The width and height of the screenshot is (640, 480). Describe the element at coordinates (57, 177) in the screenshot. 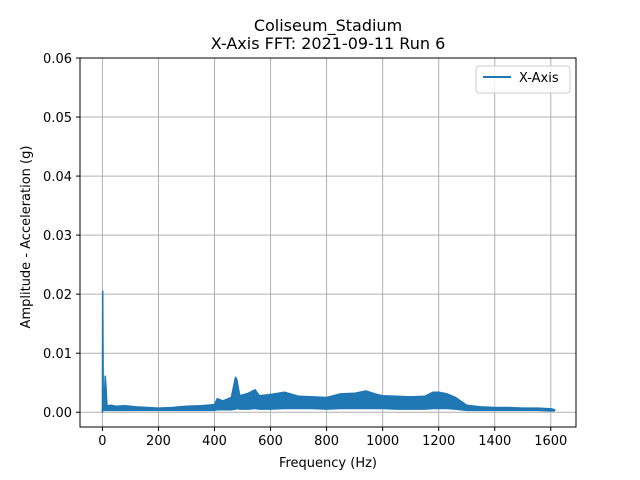

I see `y-tick-label: 0.04` at that location.